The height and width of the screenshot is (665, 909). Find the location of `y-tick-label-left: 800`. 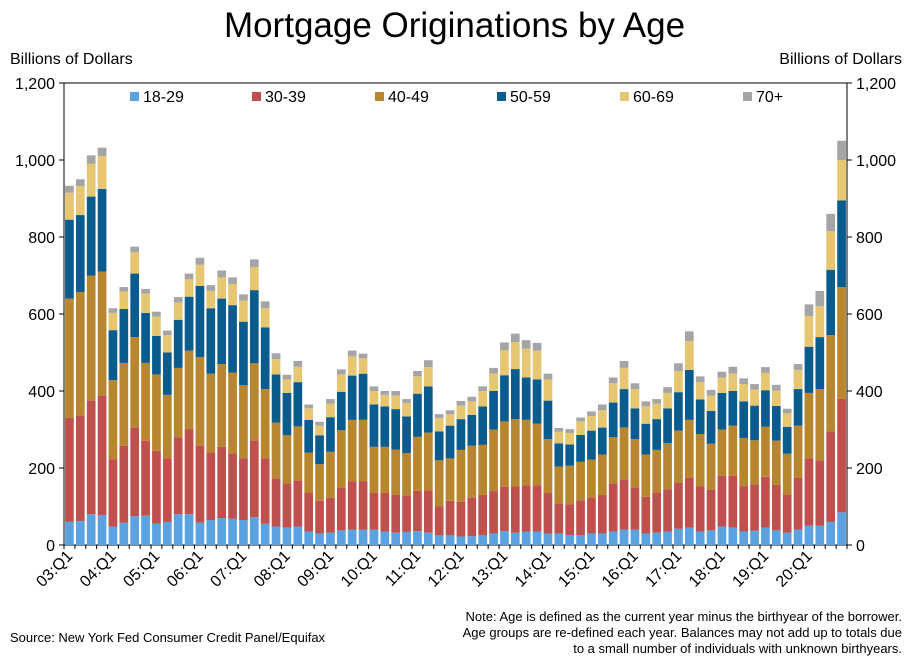

y-tick-label-left: 800 is located at coordinates (41, 238).